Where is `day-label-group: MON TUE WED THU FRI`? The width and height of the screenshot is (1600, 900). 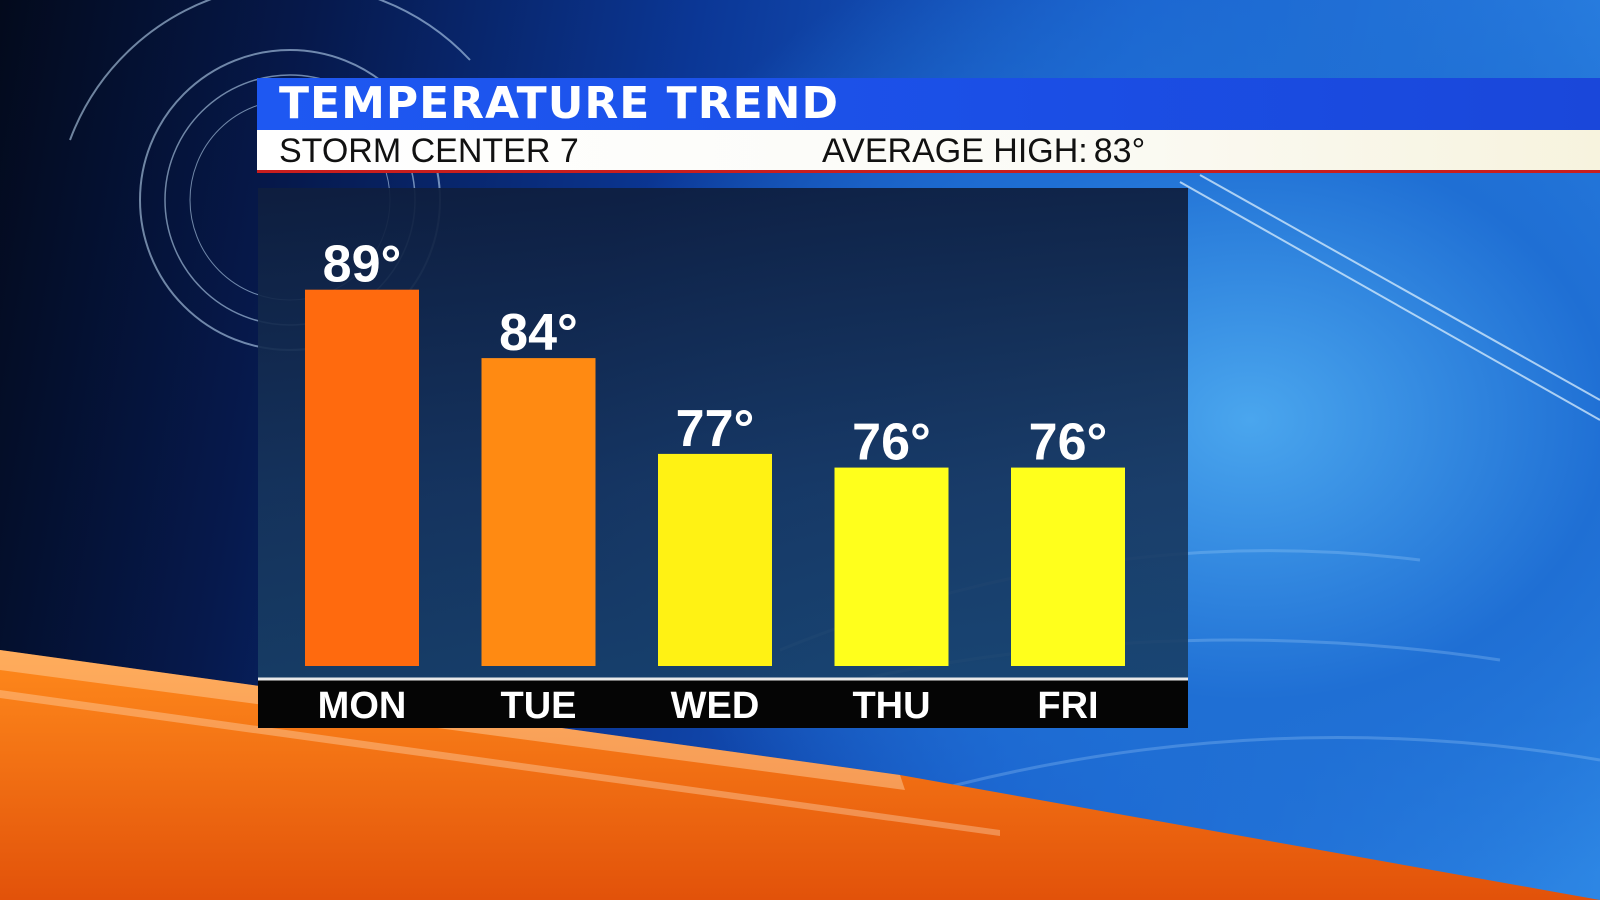
day-label-group: MON TUE WED THU FRI is located at coordinates (708, 706).